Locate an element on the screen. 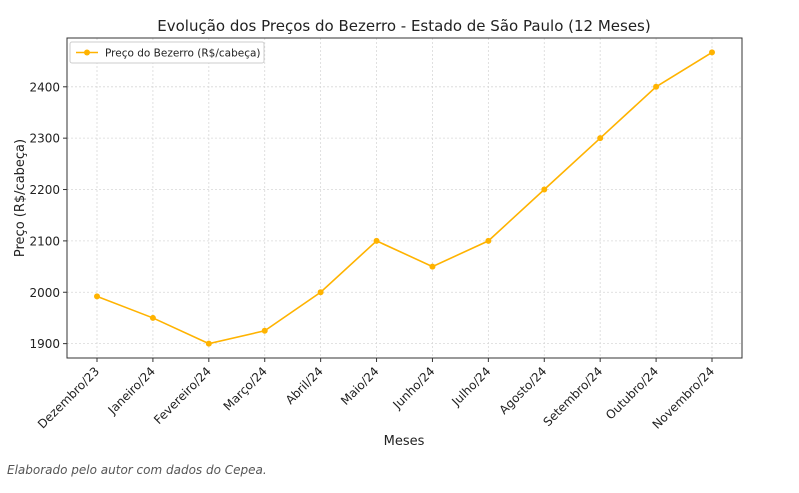  x-tick-label: Agosto/24 is located at coordinates (523, 390).